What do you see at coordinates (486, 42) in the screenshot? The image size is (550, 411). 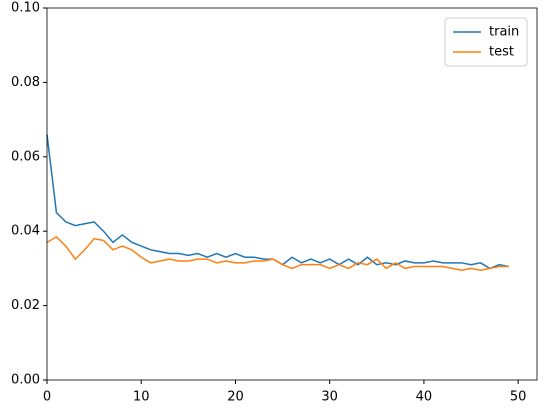 I see `legend-box` at bounding box center [486, 42].